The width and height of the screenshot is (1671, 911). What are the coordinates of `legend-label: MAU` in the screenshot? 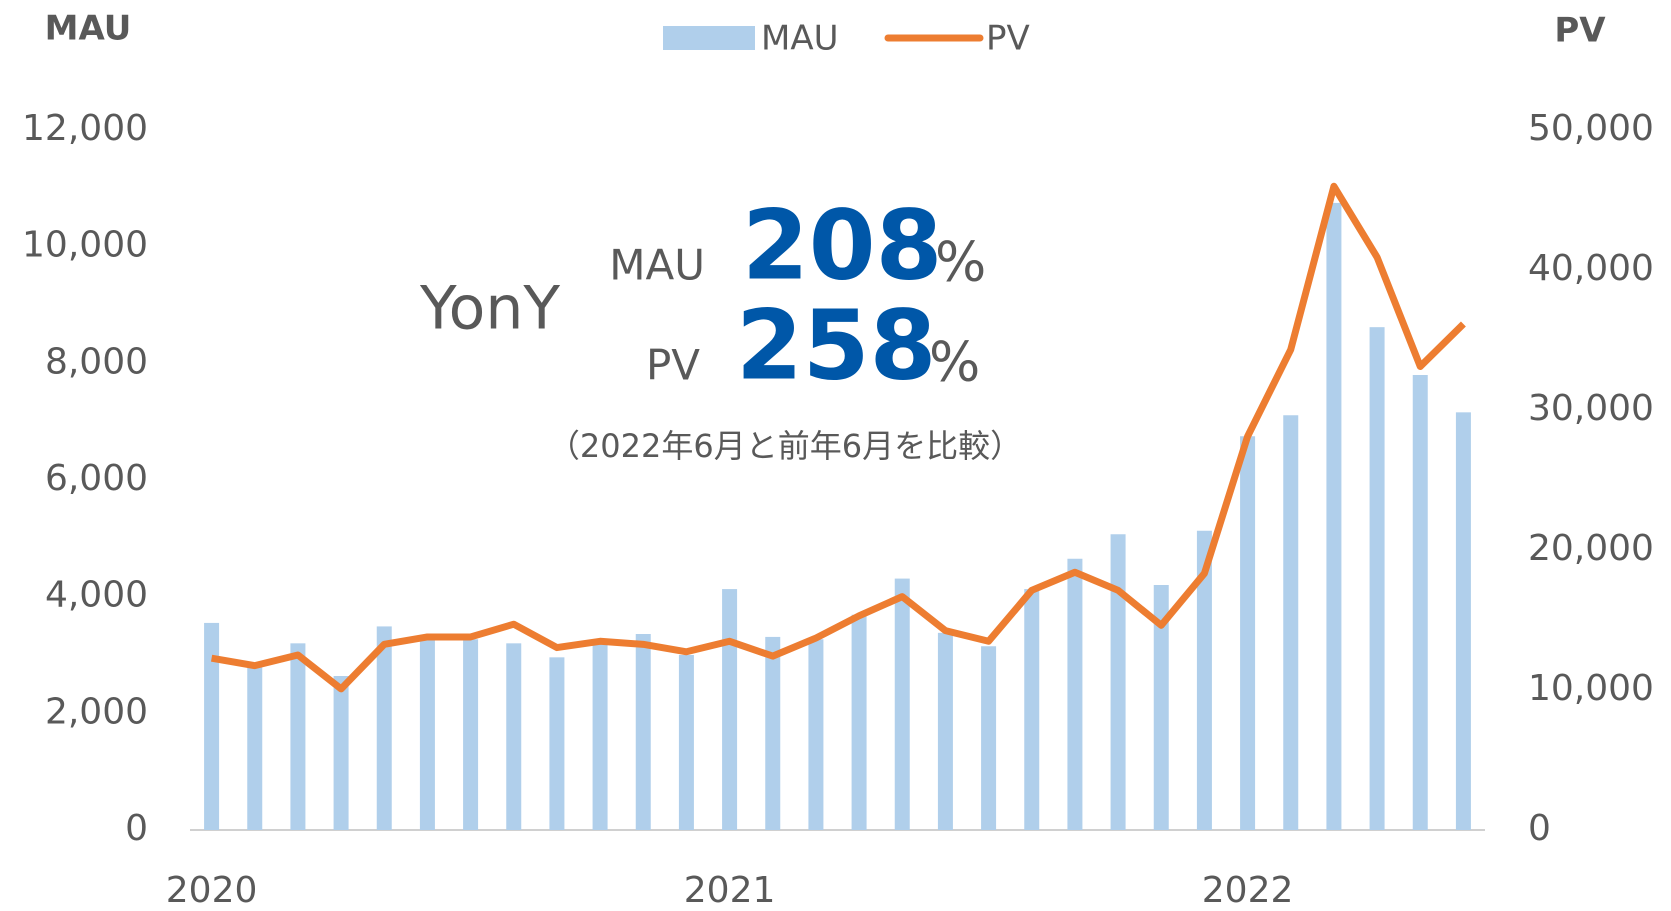 It's located at (799, 39).